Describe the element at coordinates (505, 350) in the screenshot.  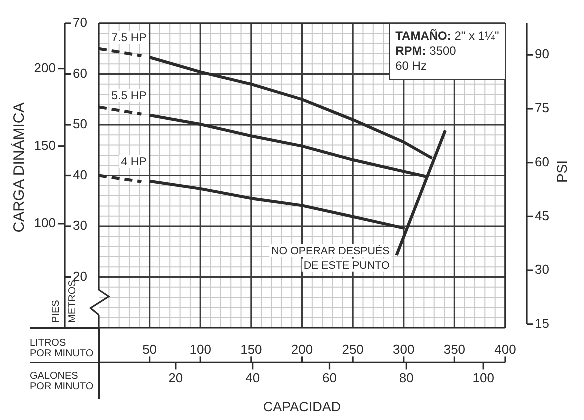
I see `x-tick-label: 400` at that location.